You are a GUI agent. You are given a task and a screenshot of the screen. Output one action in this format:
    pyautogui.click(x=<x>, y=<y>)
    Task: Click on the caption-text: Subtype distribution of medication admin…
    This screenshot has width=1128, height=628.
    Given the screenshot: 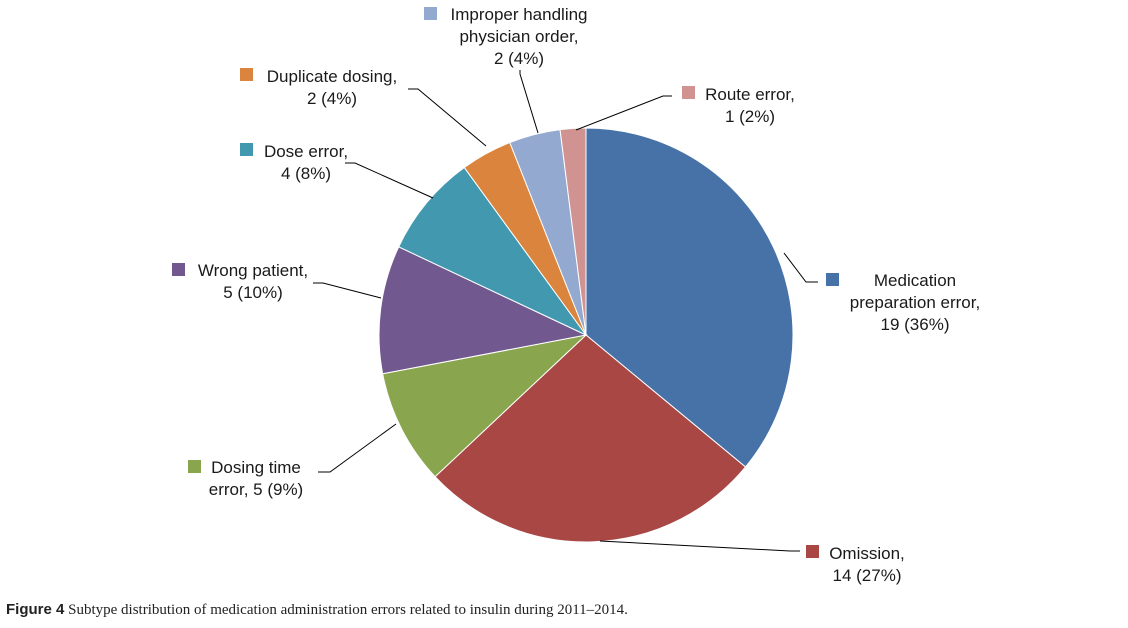 What is the action you would take?
    pyautogui.click(x=346, y=610)
    